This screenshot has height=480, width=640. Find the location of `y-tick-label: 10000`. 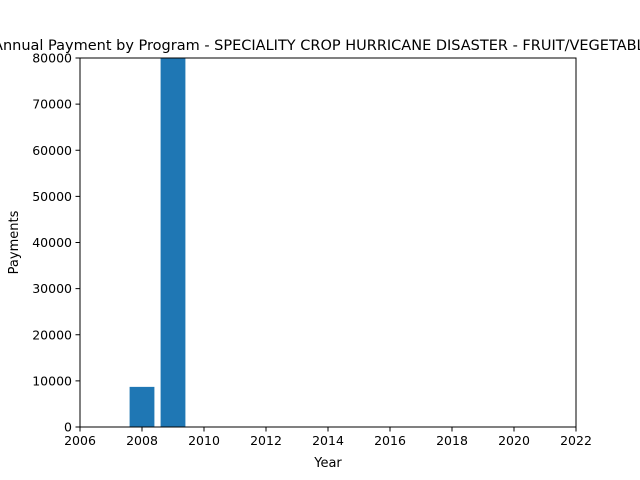

y-tick-label: 10000 is located at coordinates (52, 380).